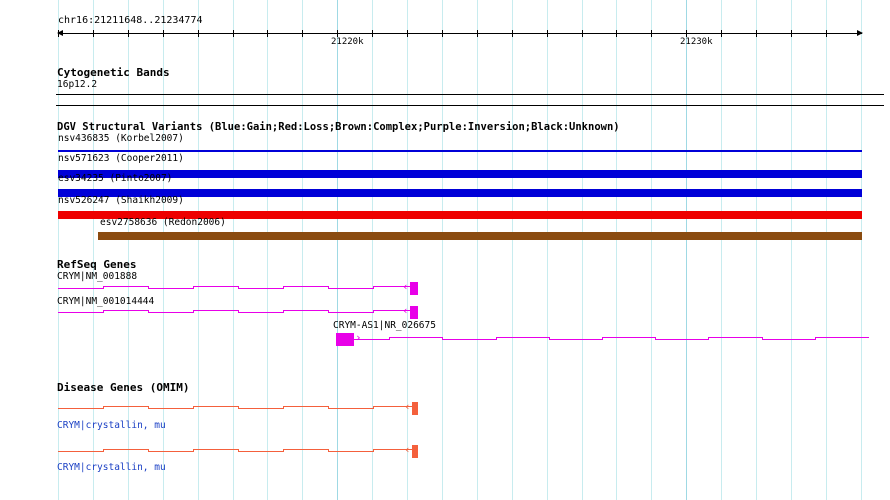  I want to click on track-label-crym-as1-nr-026675: CRYM-AS1|NR_026675, so click(384, 325).